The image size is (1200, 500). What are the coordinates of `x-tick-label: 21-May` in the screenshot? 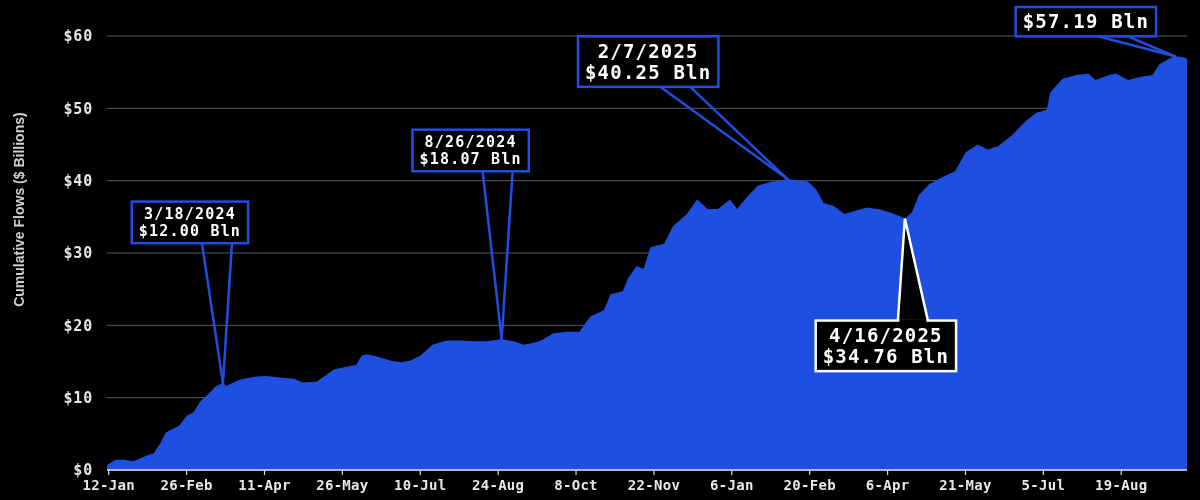 It's located at (965, 485).